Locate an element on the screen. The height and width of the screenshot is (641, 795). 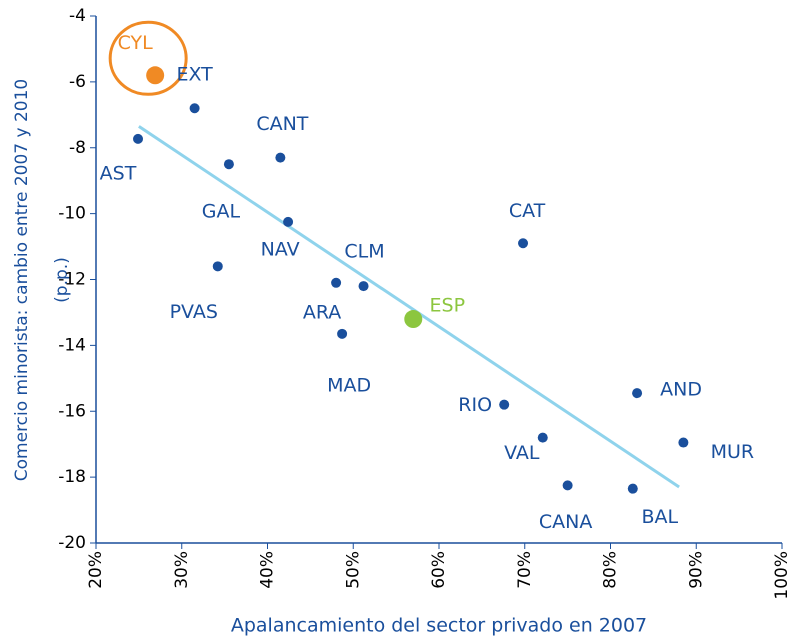
point-label: CAT is located at coordinates (527, 211).